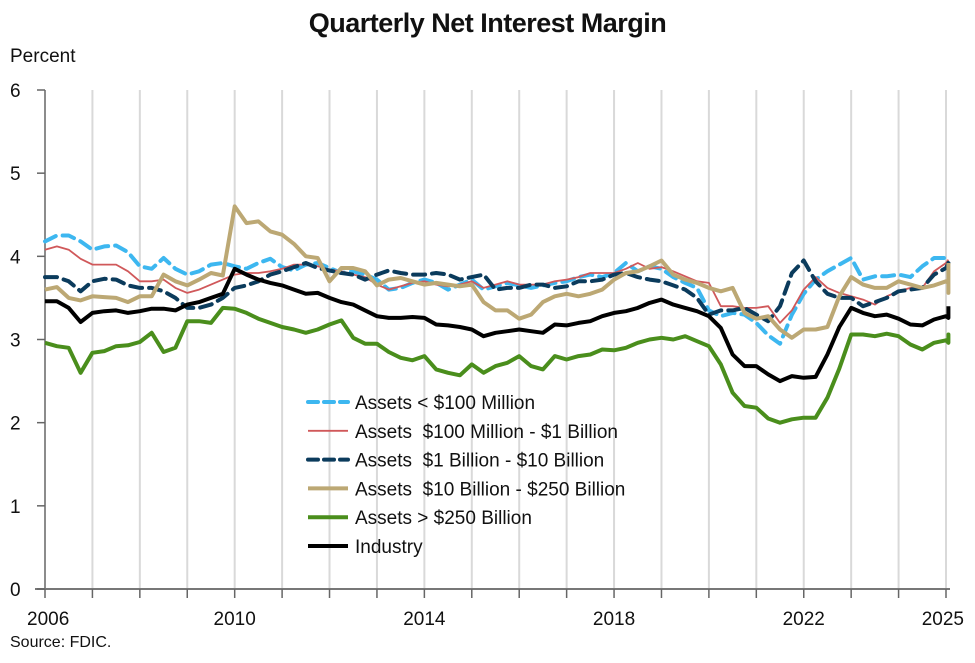  What do you see at coordinates (487, 23) in the screenshot?
I see `chart-title: Quarterly Net Interest Margin` at bounding box center [487, 23].